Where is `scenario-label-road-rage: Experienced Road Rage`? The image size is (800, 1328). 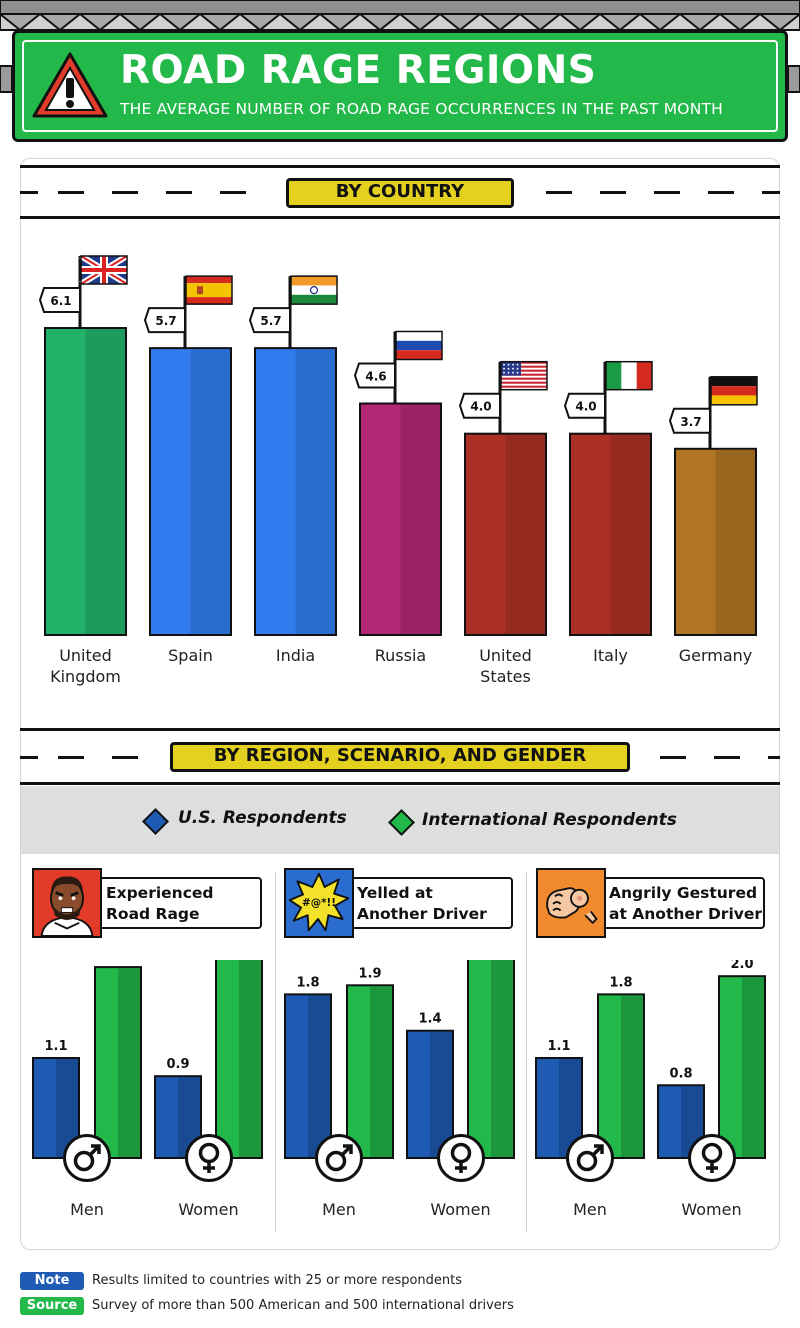
scenario-label-road-rage: Experienced Road Rage is located at coordinates (169, 903).